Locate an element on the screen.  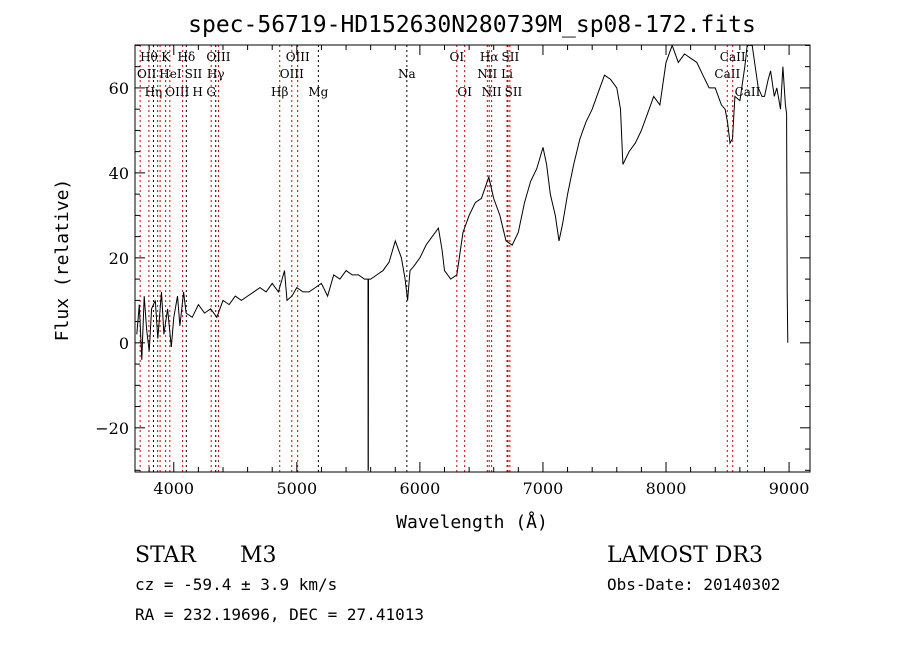
y-tick-label: 60 is located at coordinates (119, 88).